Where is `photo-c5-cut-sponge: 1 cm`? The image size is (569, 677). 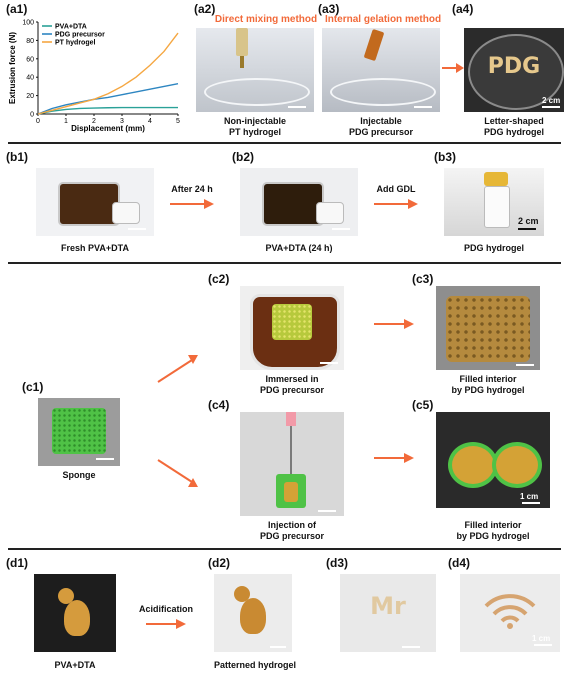
photo-c5-cut-sponge: 1 cm is located at coordinates (493, 460).